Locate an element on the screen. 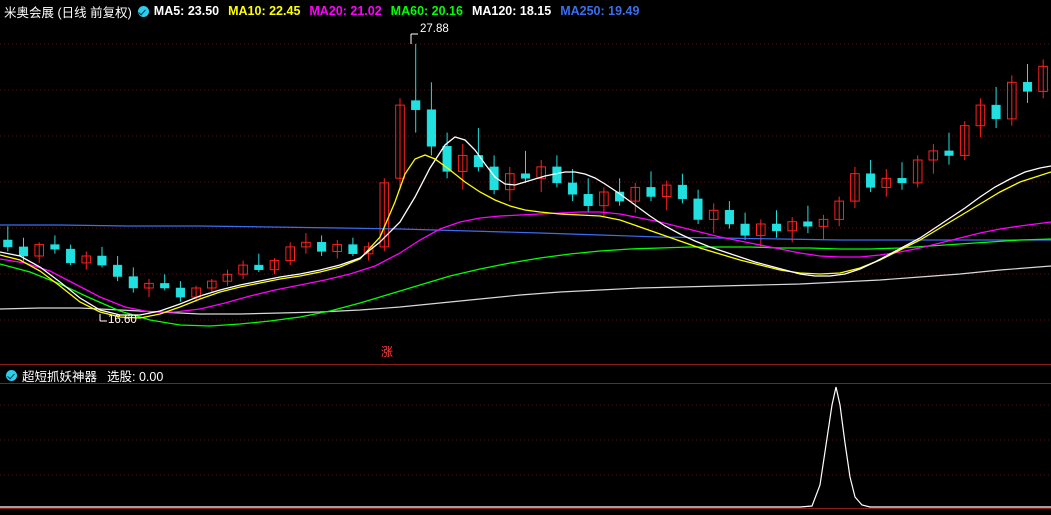 Image resolution: width=1051 pixels, height=515 pixels. low-price-label: 16.60 is located at coordinates (122, 320).